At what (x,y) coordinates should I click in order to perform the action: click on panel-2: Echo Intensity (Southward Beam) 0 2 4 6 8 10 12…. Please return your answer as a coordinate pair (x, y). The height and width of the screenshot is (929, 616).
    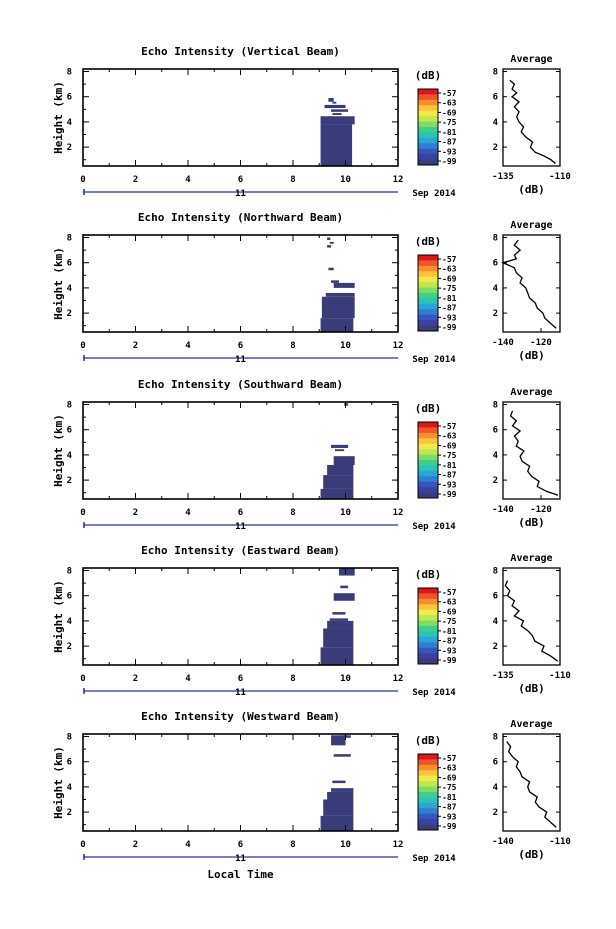
    Looking at the image, I should click on (306, 455).